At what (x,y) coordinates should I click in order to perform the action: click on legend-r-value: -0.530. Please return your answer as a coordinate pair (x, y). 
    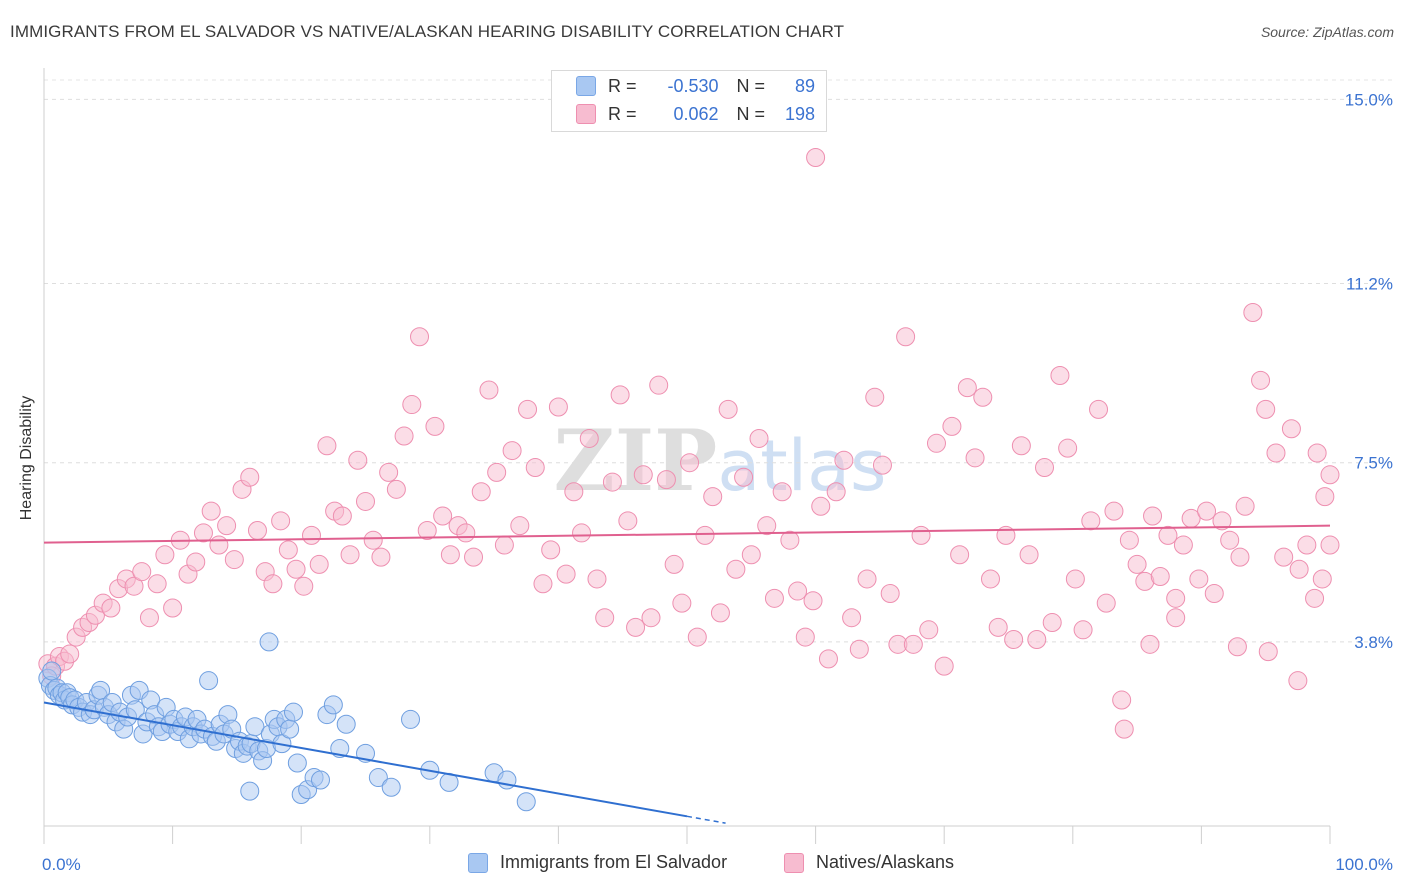
    Looking at the image, I should click on (693, 85).